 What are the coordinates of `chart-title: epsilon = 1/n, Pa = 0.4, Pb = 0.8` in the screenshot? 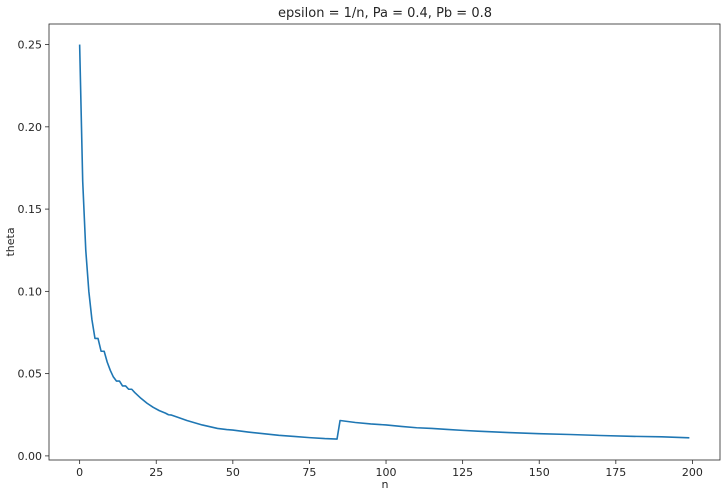 It's located at (385, 13).